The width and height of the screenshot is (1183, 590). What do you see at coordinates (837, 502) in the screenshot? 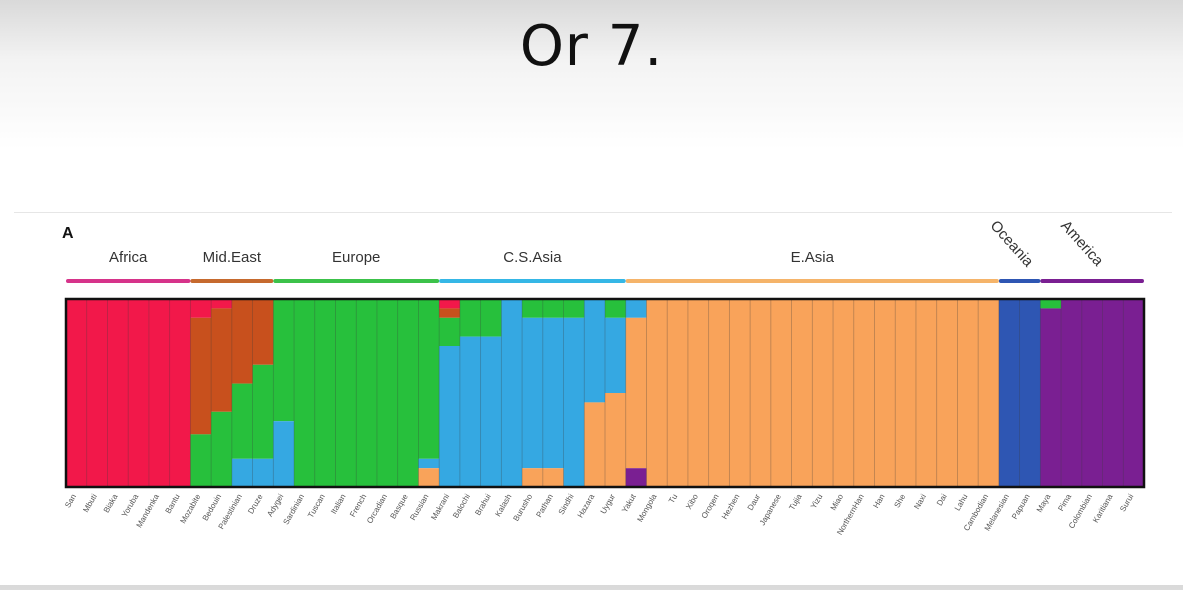
I see `tick-label-miao: Miao` at bounding box center [837, 502].